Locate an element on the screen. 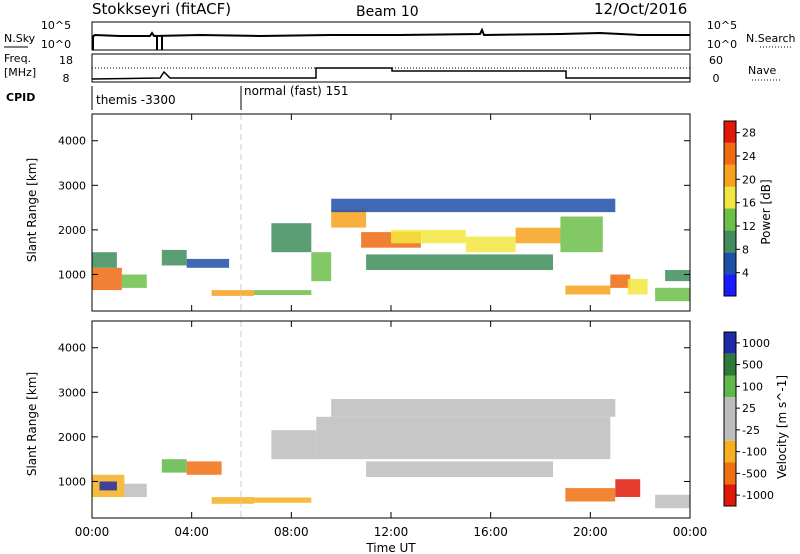 This screenshot has width=800, height=554. nsky-label: N.Sky is located at coordinates (20, 38).